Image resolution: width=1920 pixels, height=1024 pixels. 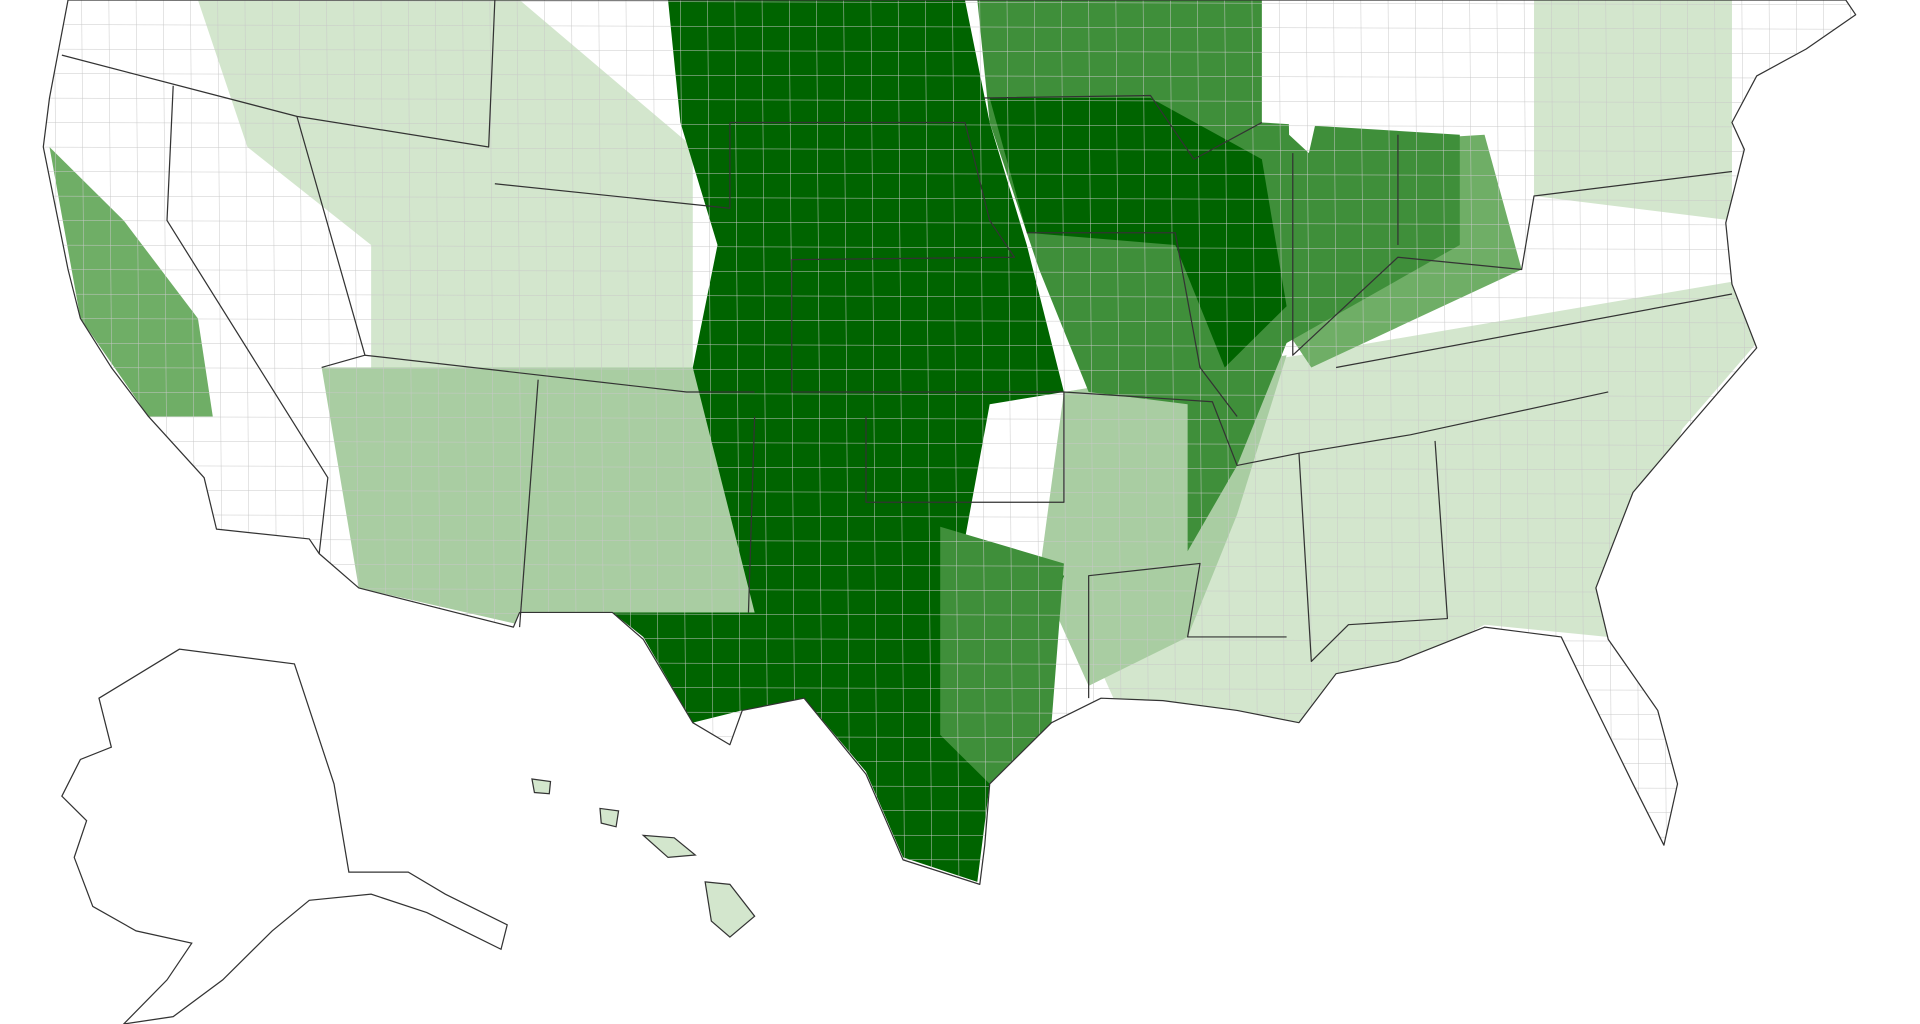 I want to click on texas-east-fill, so click(x=1002, y=655).